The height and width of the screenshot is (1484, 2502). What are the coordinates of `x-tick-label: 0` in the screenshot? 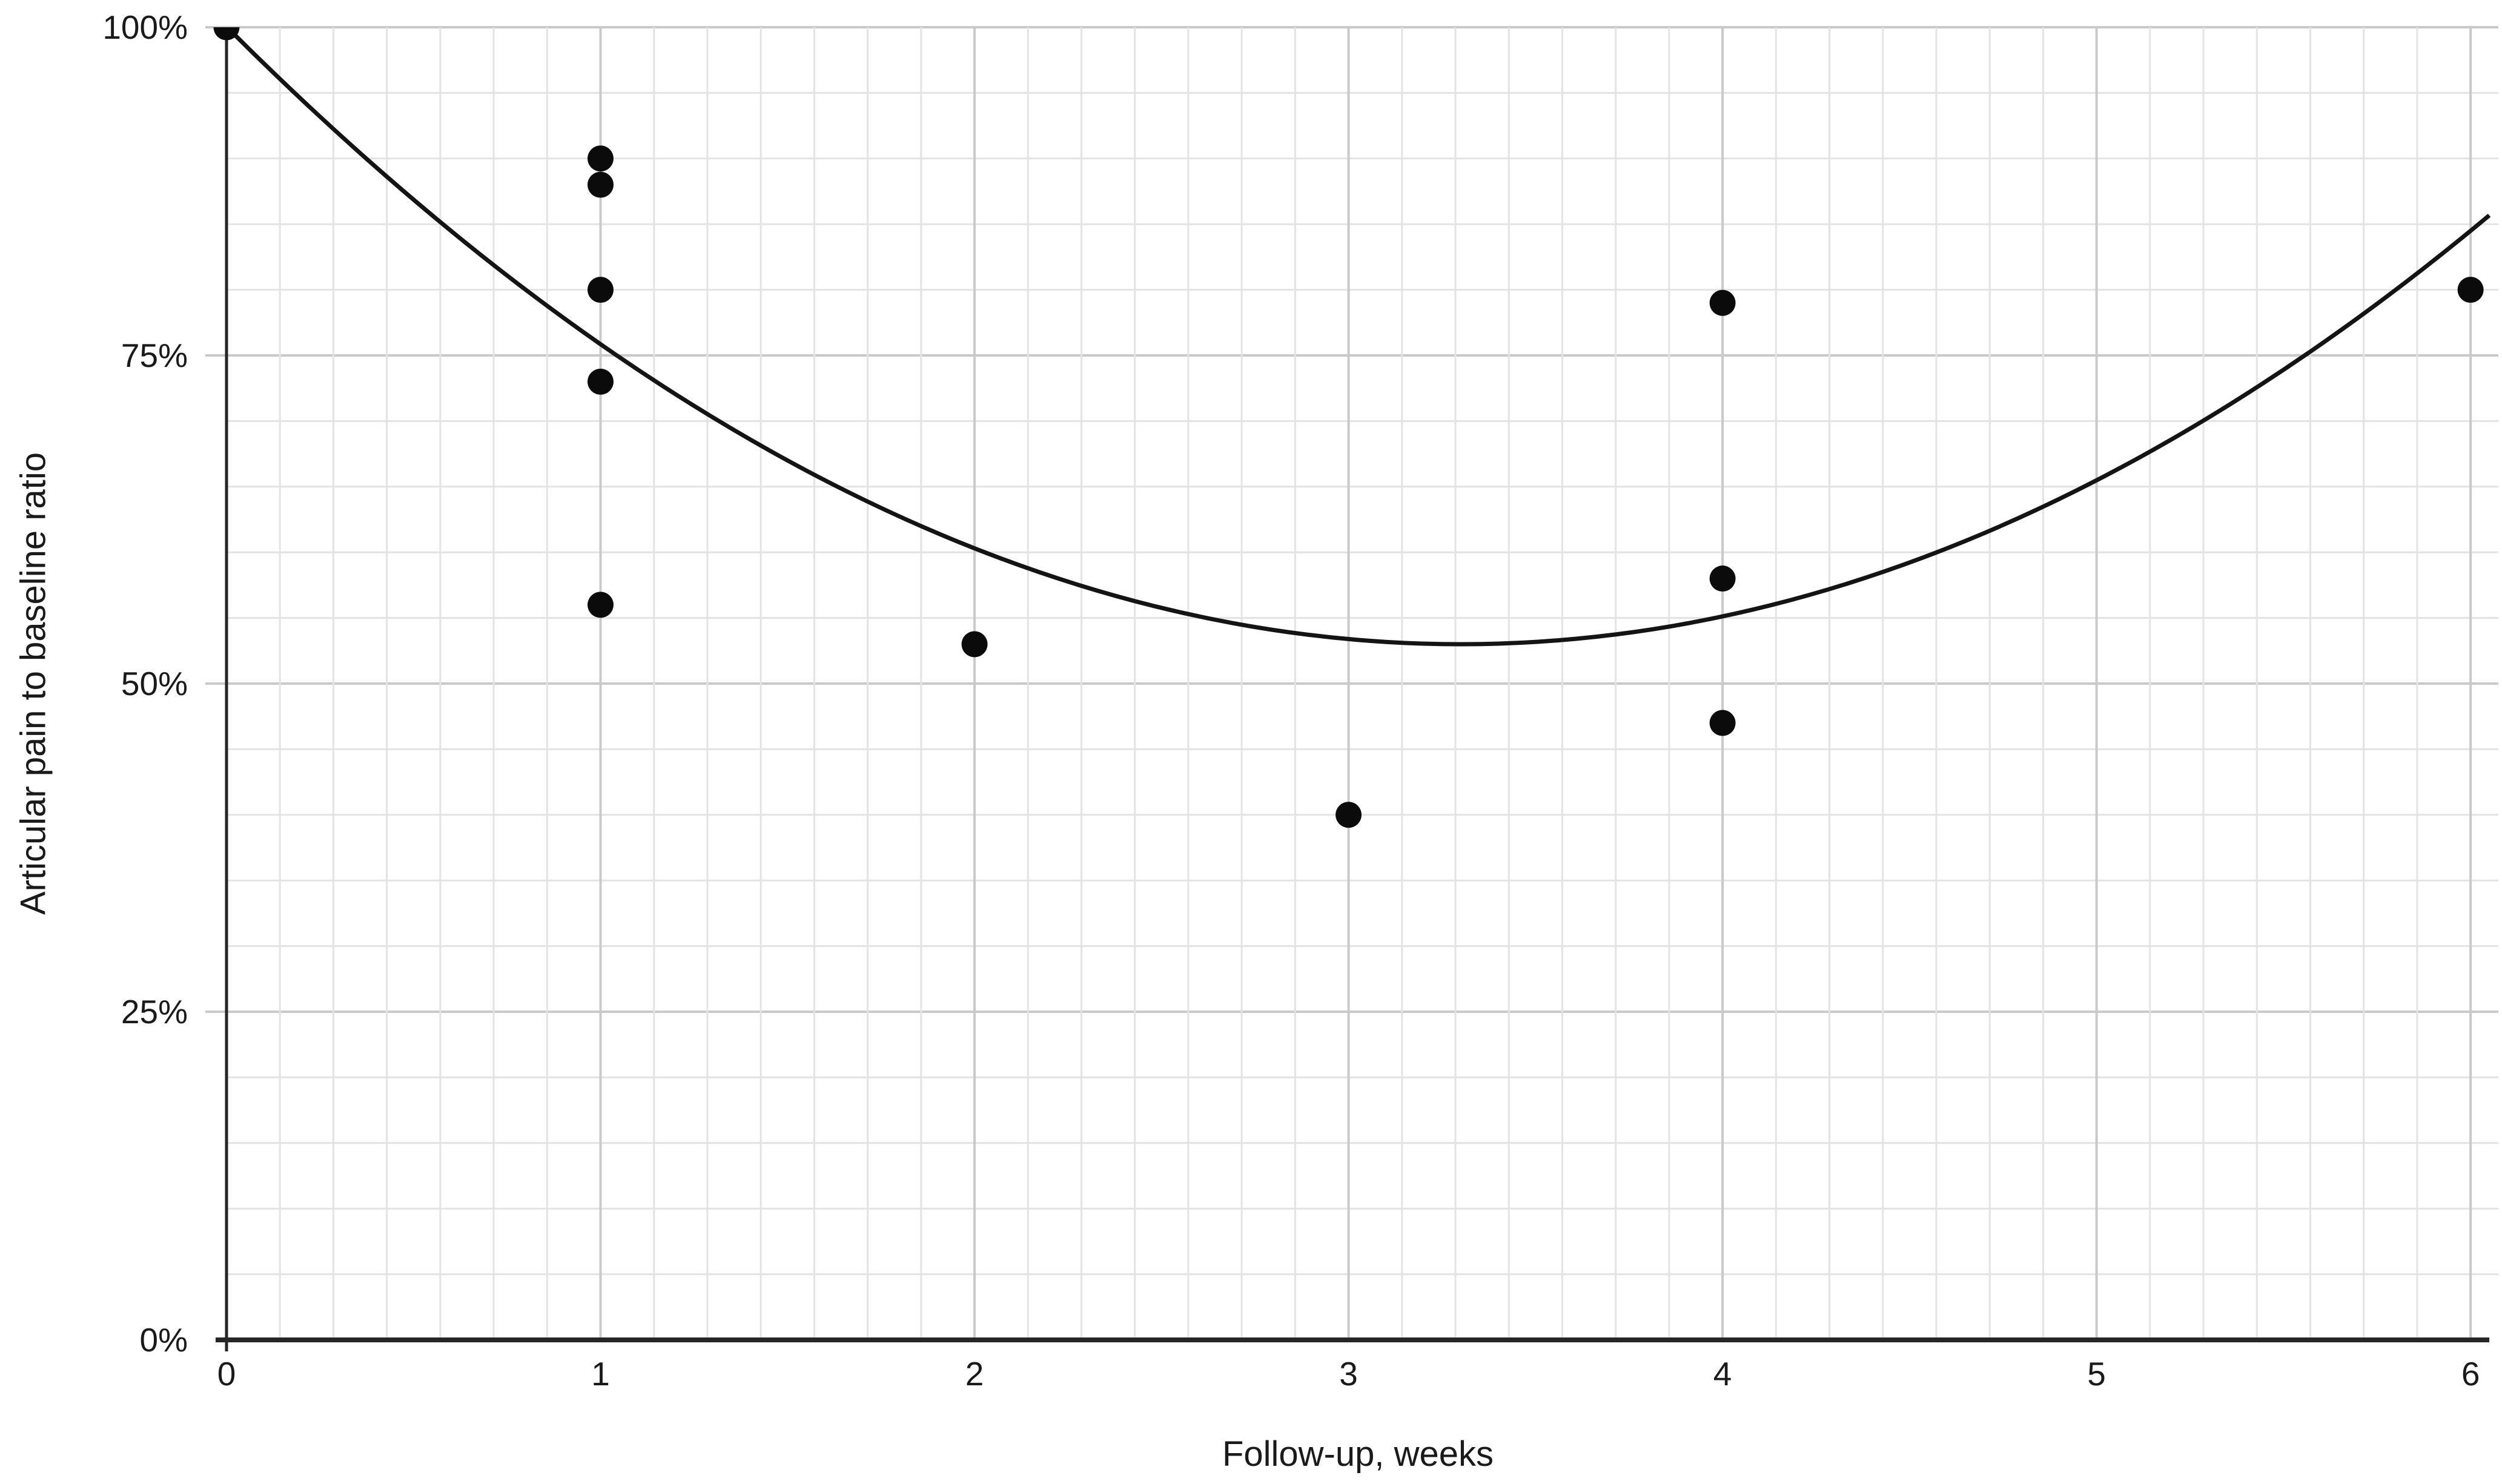 It's located at (226, 1374).